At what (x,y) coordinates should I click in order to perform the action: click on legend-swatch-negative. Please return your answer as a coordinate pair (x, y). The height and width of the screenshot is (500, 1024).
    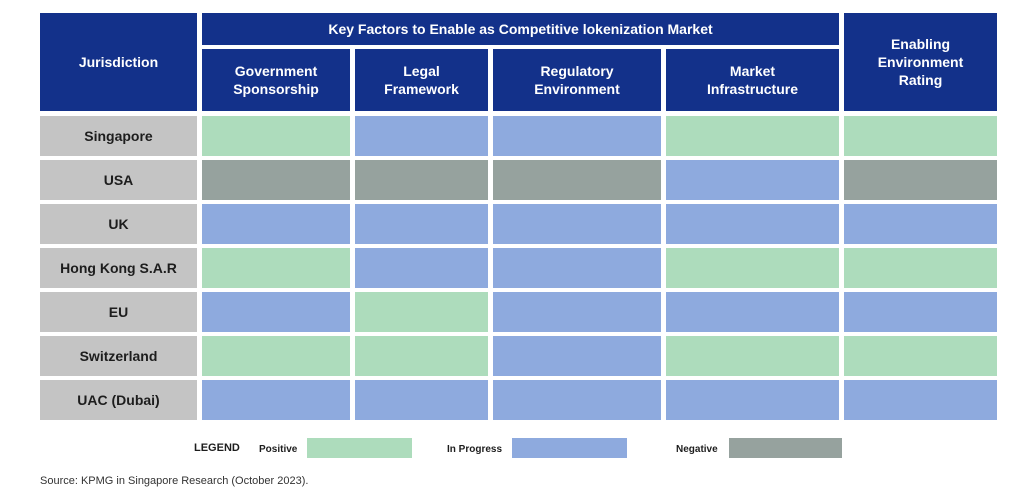
    Looking at the image, I should click on (785, 448).